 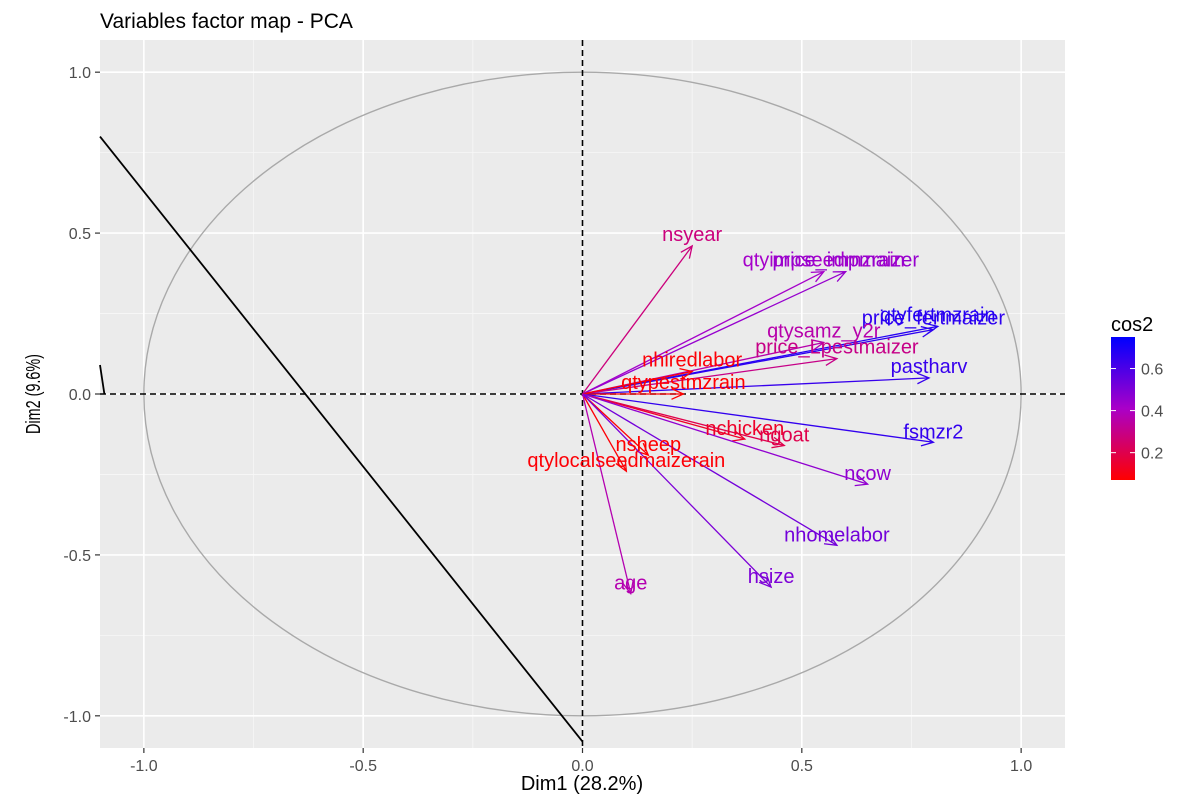 What do you see at coordinates (692, 360) in the screenshot?
I see `label-nhiredlabor: nhiredlabor` at bounding box center [692, 360].